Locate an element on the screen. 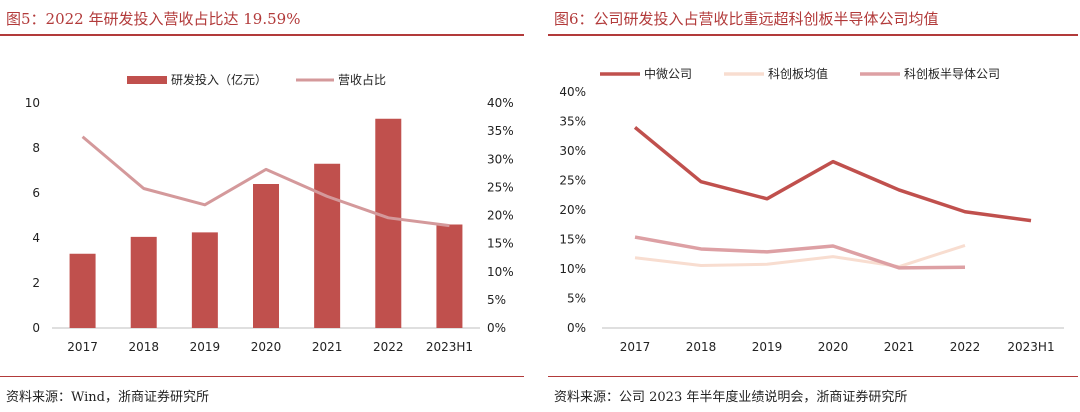 Image resolution: width=1080 pixels, height=412 pixels. y-right-tick-label: 20% is located at coordinates (500, 216).